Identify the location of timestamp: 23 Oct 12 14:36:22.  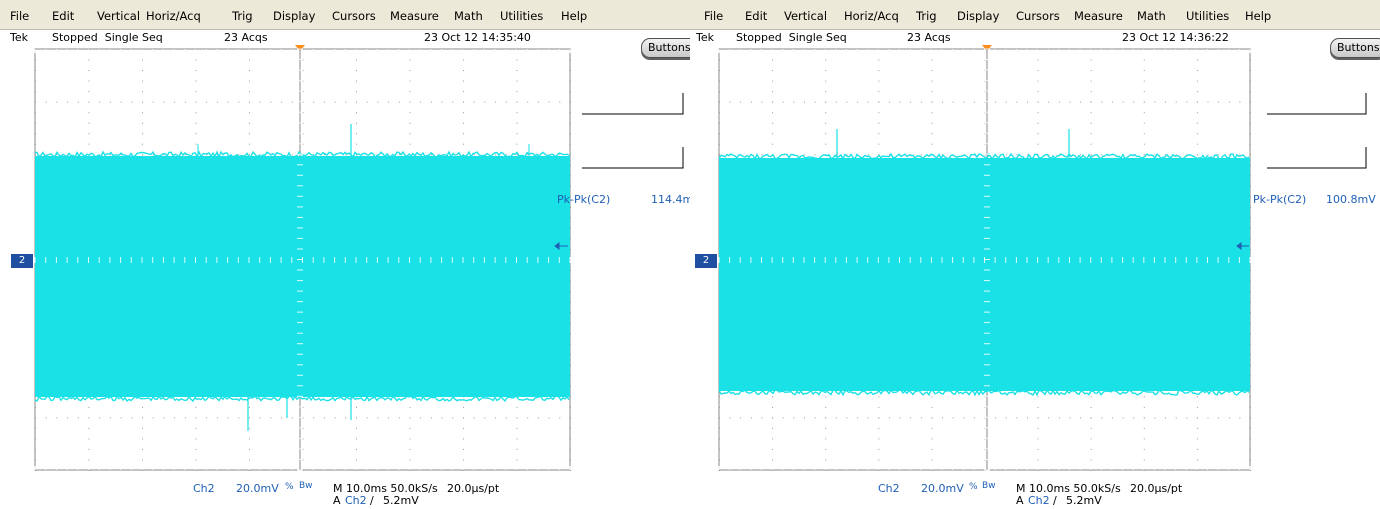
(1175, 37).